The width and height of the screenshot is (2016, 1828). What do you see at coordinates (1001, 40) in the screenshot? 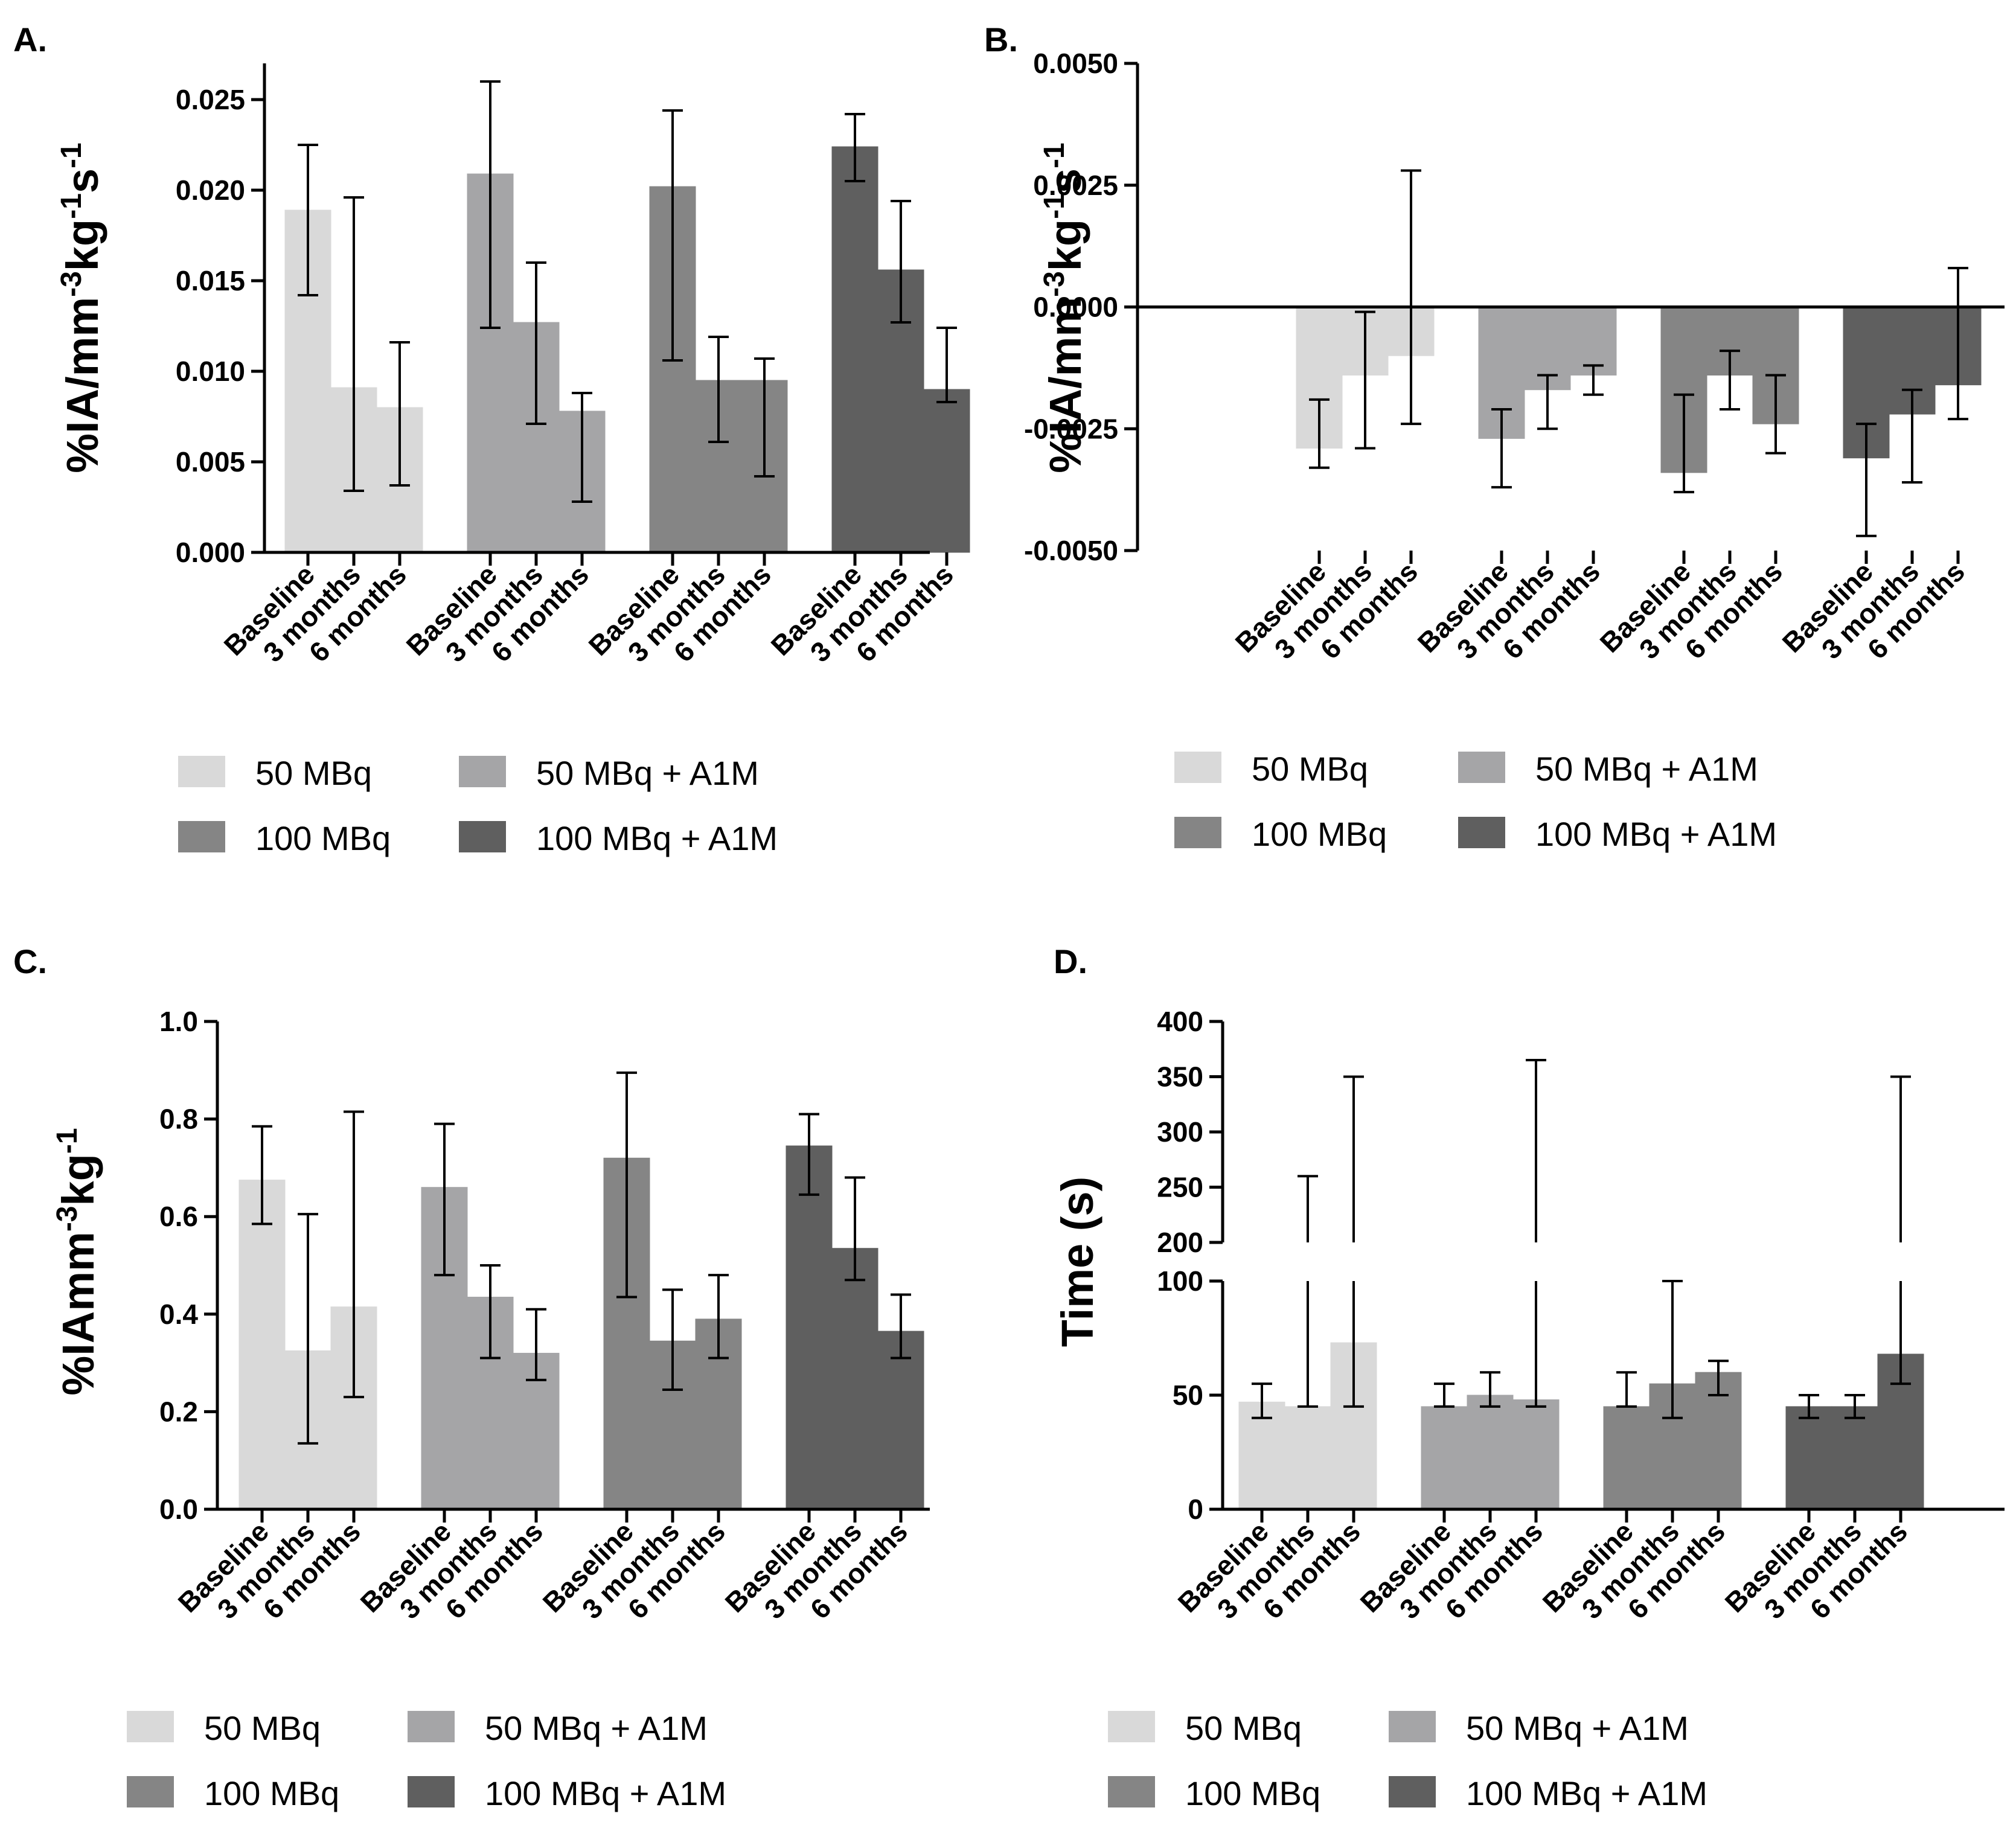
I see `panel-label: B.` at bounding box center [1001, 40].